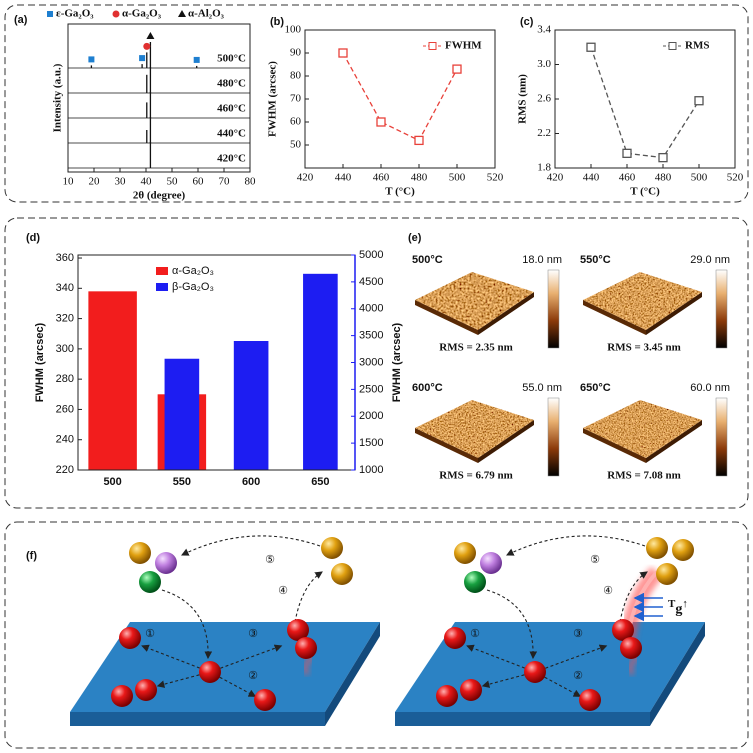  Describe the element at coordinates (544, 99) in the screenshot. I see `y-tick-label: 2.6` at that location.